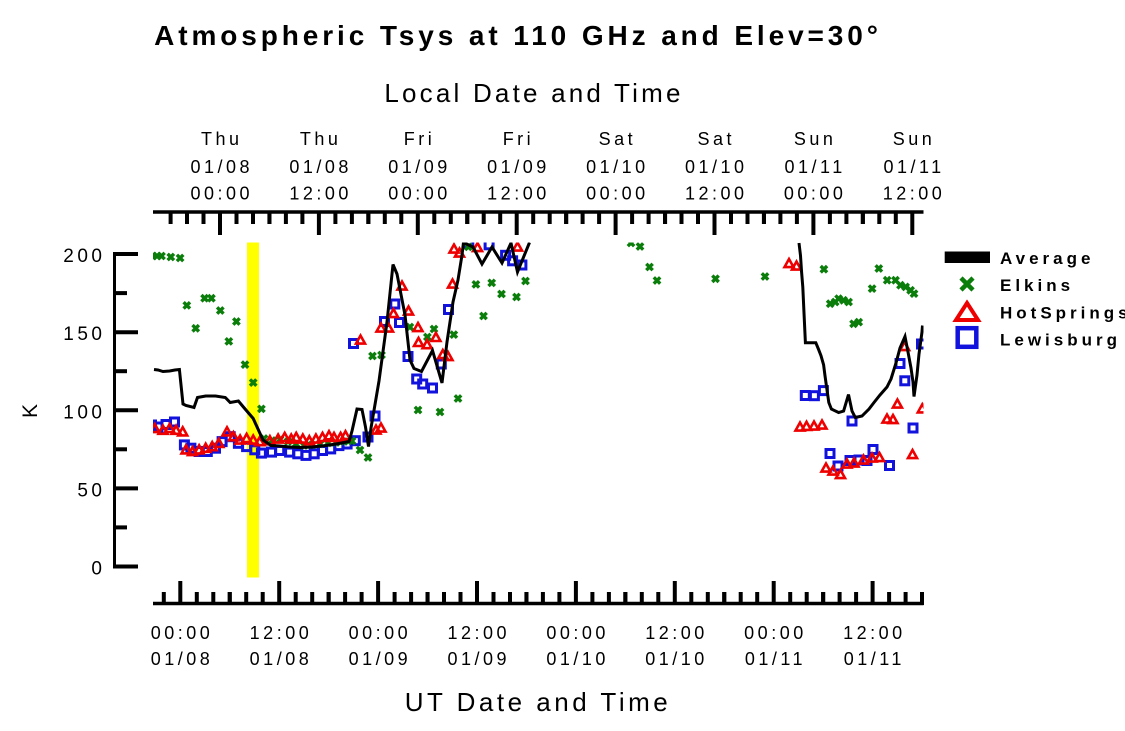  What do you see at coordinates (1047, 258) in the screenshot?
I see `svg-text: Average` at bounding box center [1047, 258].